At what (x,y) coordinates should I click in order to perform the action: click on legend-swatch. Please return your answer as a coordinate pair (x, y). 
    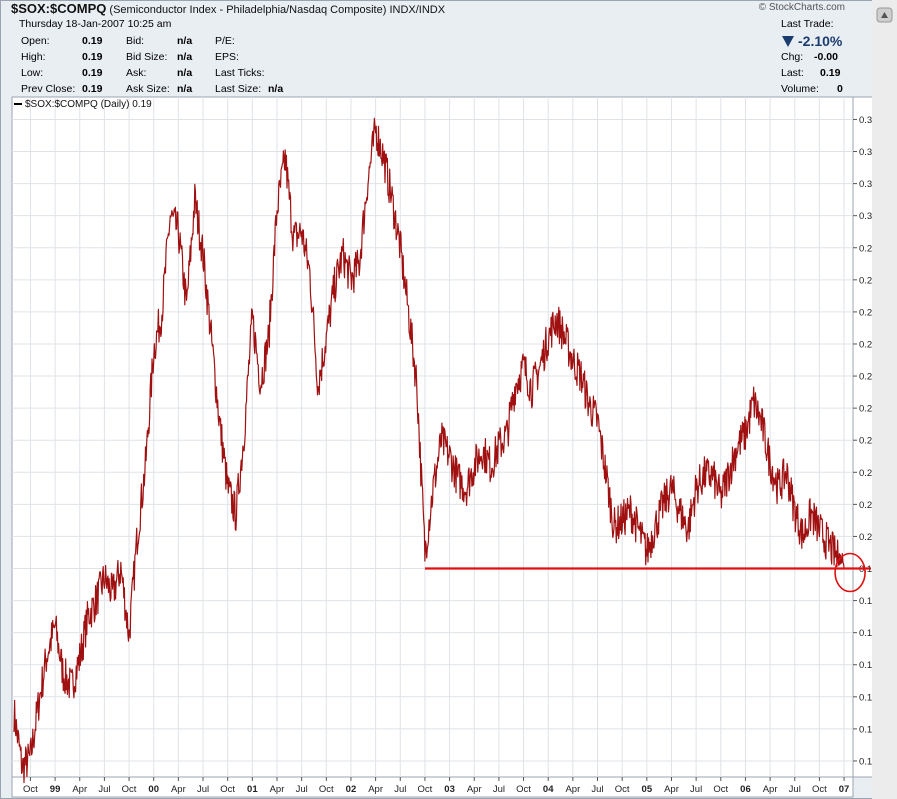
    Looking at the image, I should click on (18, 104).